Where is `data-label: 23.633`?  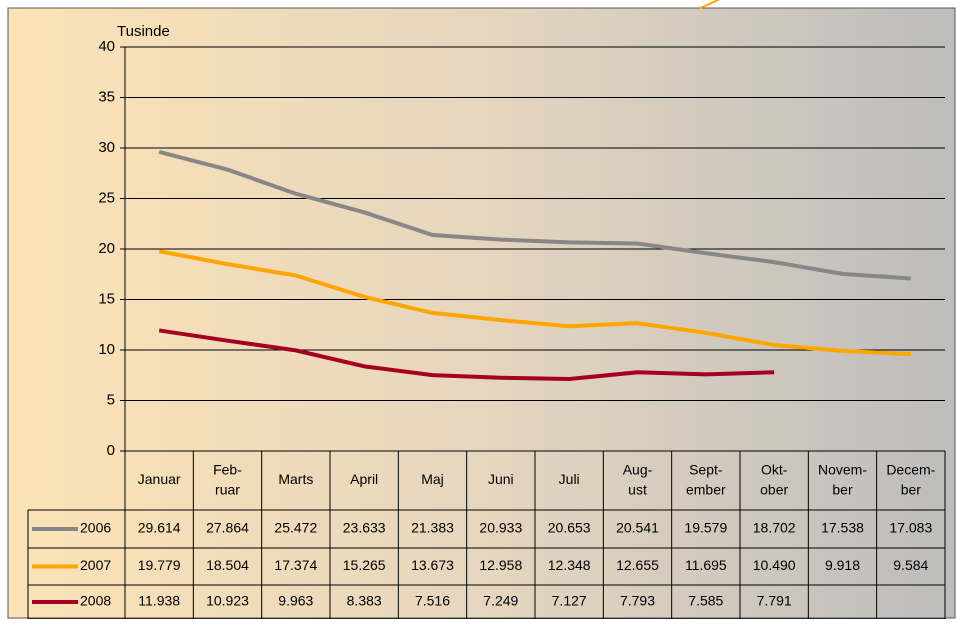
data-label: 23.633 is located at coordinates (364, 528).